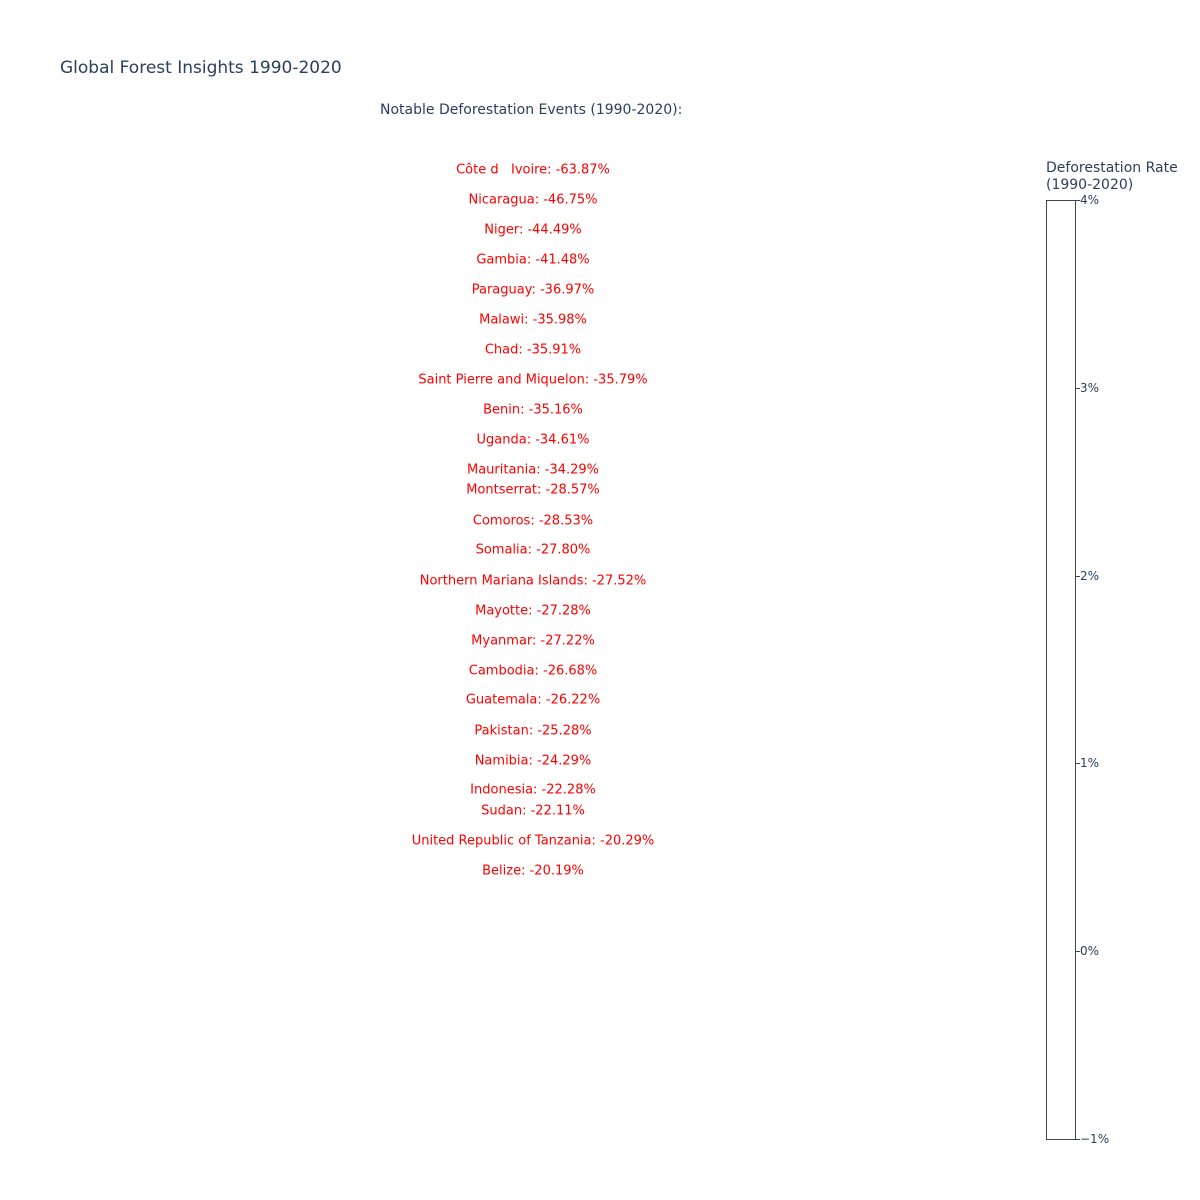  I want to click on event-label: Namibia: -24.29%, so click(533, 761).